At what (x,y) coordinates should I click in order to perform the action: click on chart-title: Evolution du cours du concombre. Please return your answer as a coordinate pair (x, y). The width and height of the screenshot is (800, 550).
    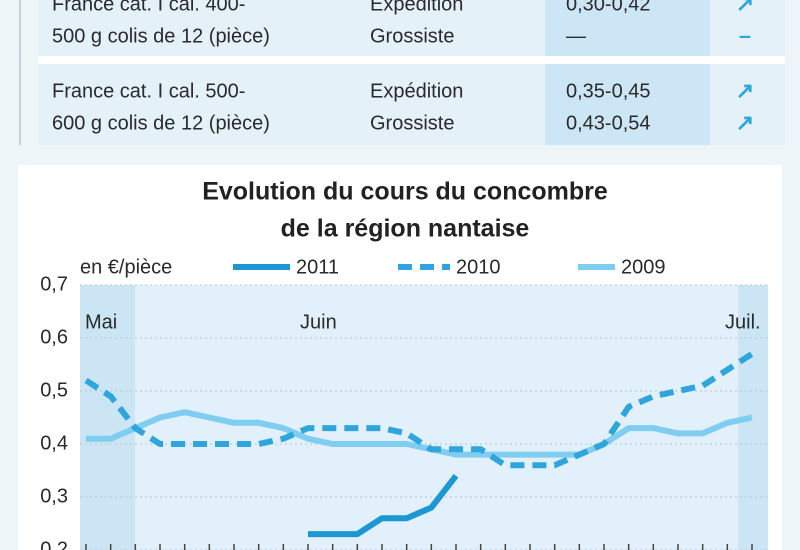
    Looking at the image, I should click on (405, 192).